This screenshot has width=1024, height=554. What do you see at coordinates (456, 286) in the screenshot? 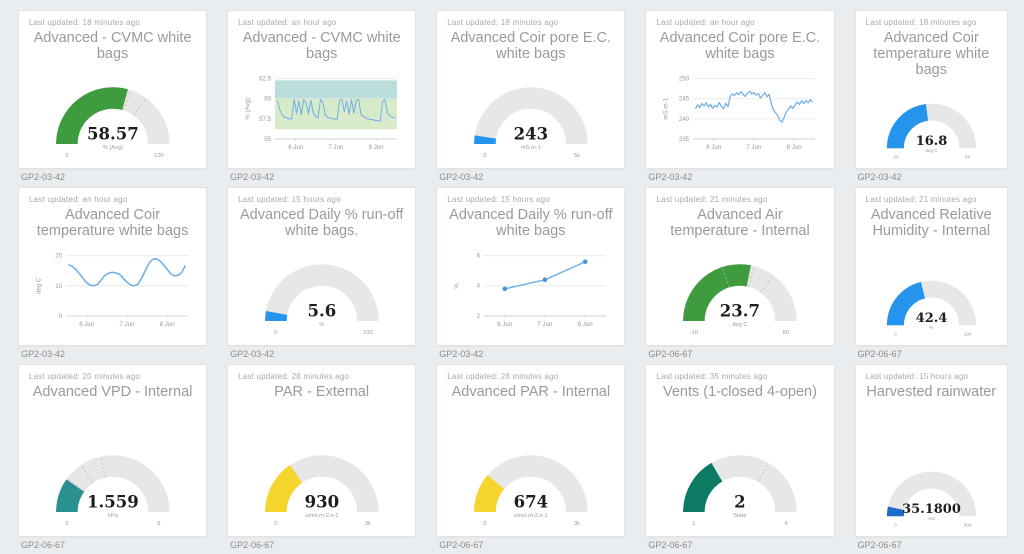
I see `y-axis-label: %` at bounding box center [456, 286].